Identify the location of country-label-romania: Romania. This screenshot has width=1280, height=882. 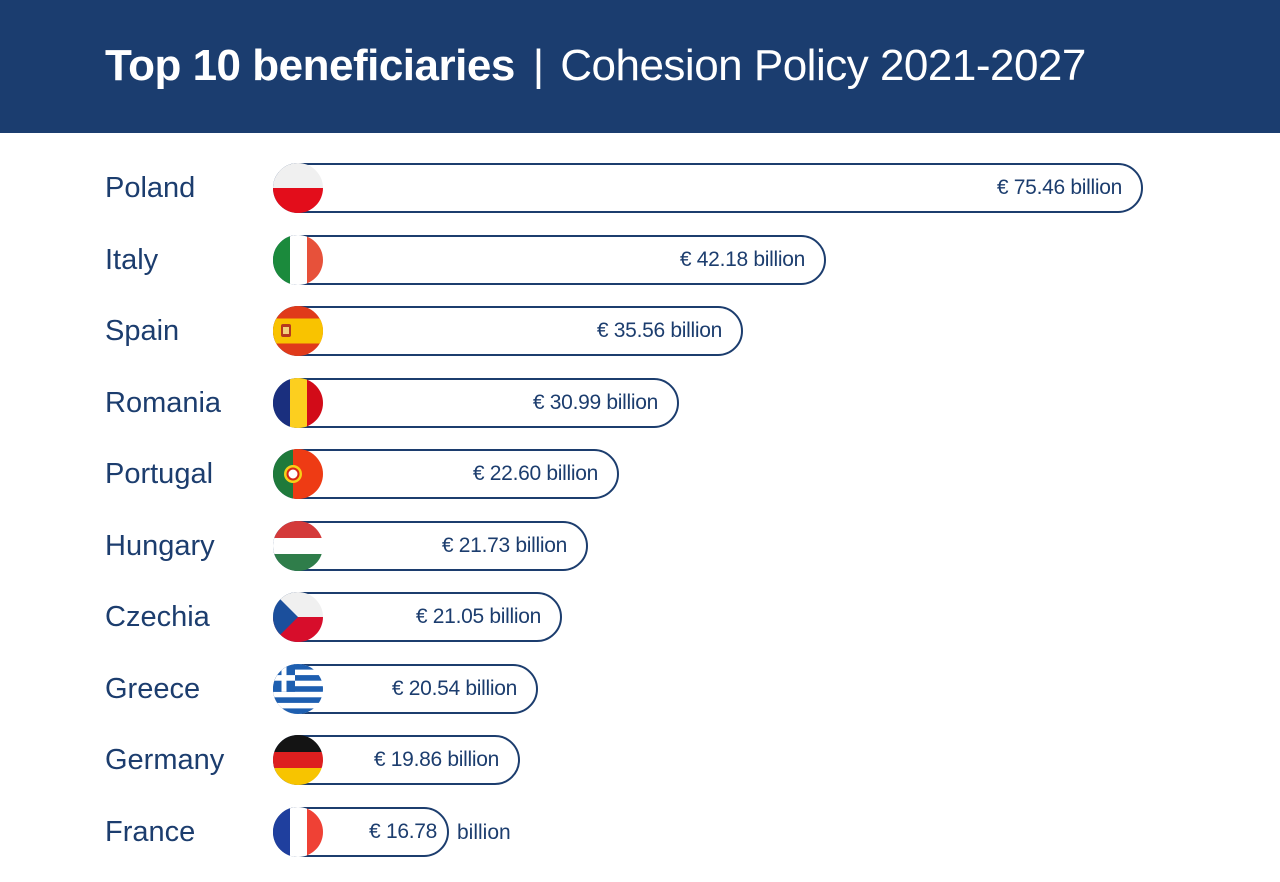
(163, 402).